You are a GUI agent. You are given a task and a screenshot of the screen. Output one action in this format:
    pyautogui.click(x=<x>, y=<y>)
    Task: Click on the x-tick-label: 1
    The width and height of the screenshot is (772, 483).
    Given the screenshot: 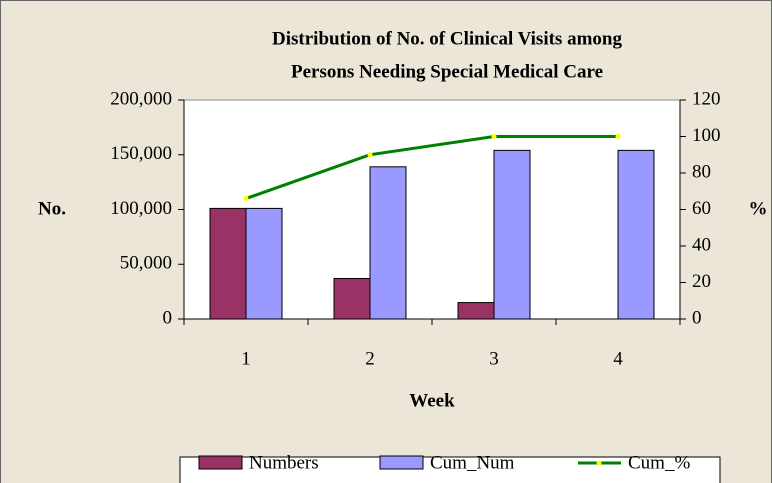 What is the action you would take?
    pyautogui.click(x=246, y=358)
    